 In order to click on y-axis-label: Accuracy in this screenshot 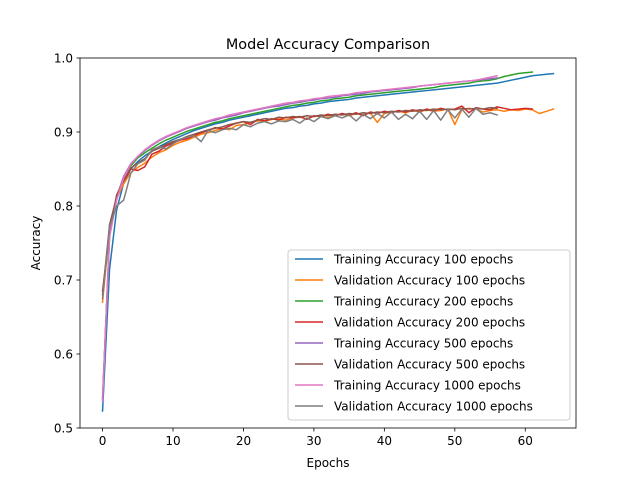, I will do `click(36, 243)`.